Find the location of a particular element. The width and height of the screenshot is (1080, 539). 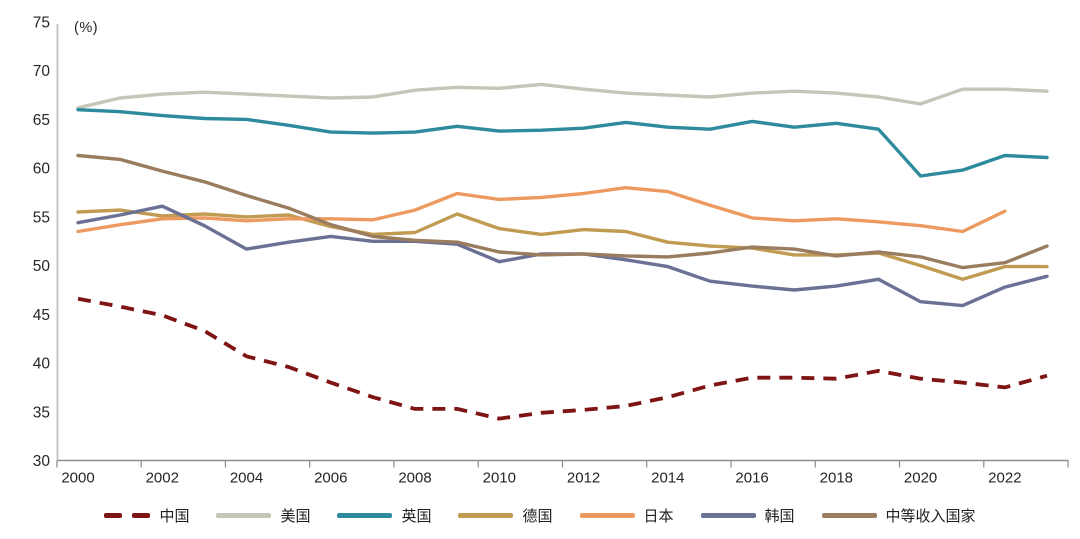

x-tick-label: 2008 is located at coordinates (414, 478).